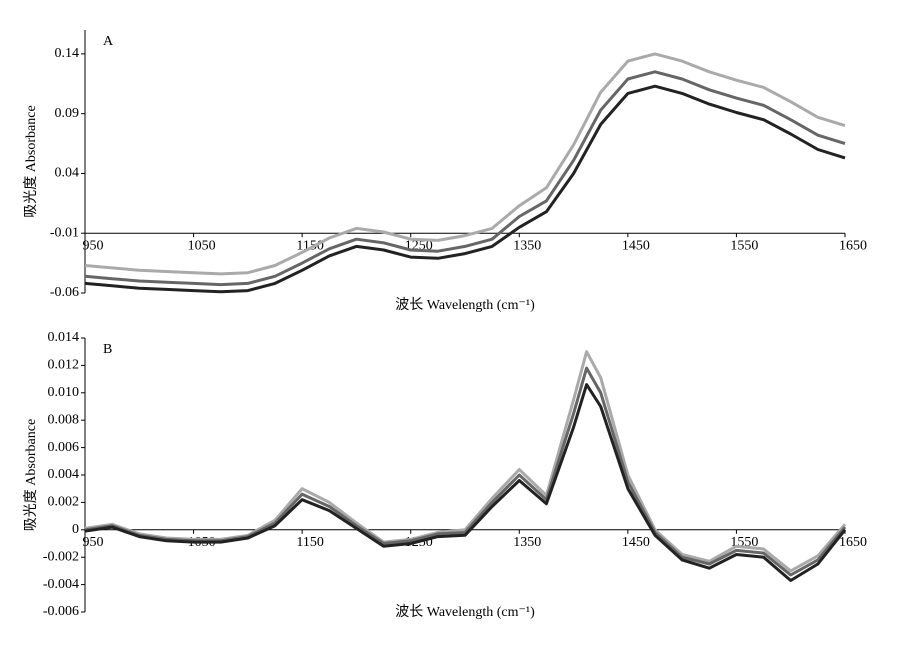  What do you see at coordinates (202, 245) in the screenshot?
I see `x-tick-label: 1050` at bounding box center [202, 245].